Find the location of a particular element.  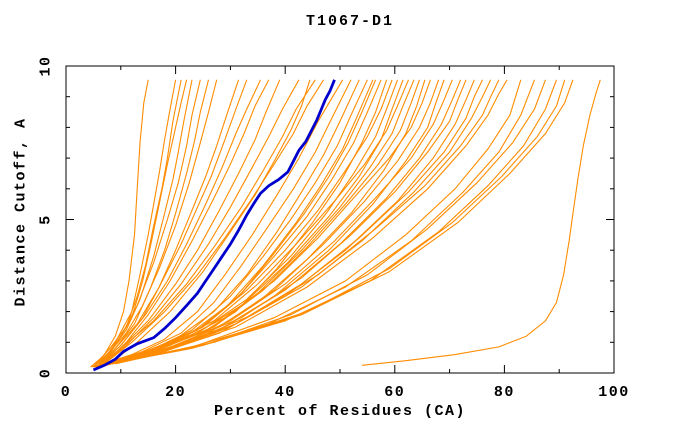

x-tick-label: 20 is located at coordinates (175, 392).